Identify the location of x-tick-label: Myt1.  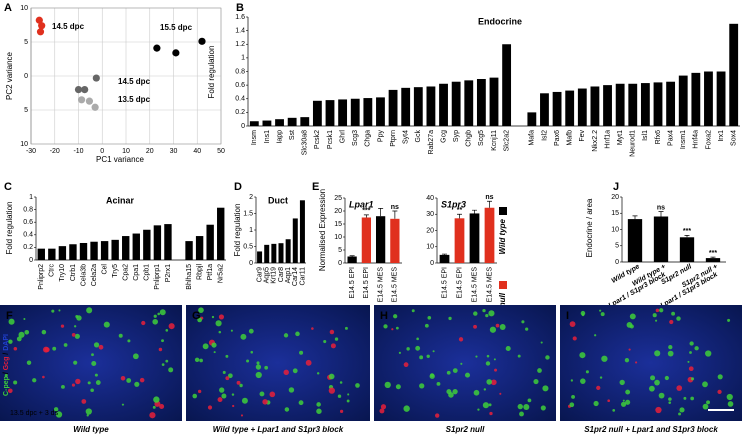
(620, 137).